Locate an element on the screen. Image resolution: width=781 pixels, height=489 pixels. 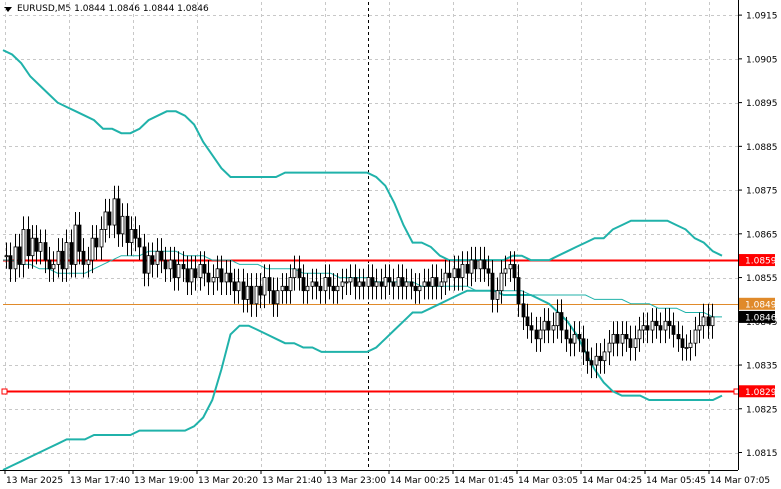
bollinger-middle is located at coordinates (362, 284).